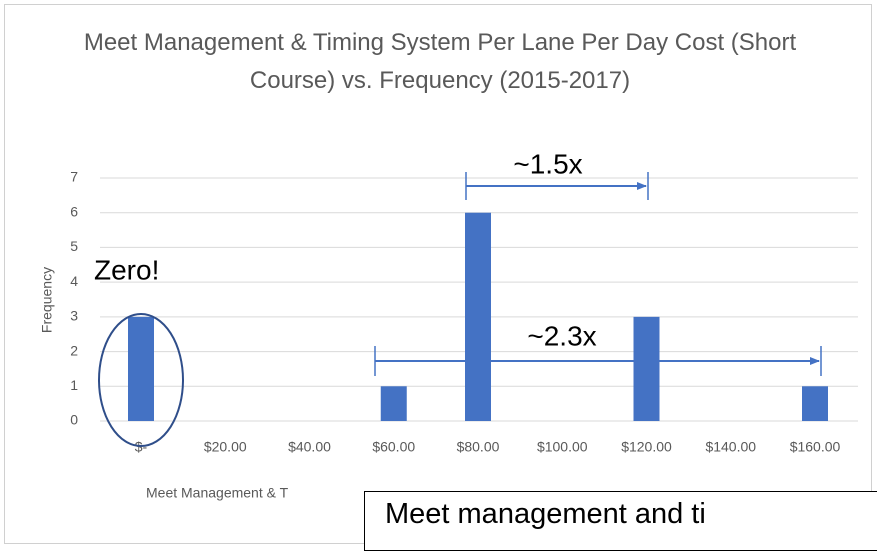 The height and width of the screenshot is (551, 877). I want to click on y-tick-label: 6, so click(74, 211).